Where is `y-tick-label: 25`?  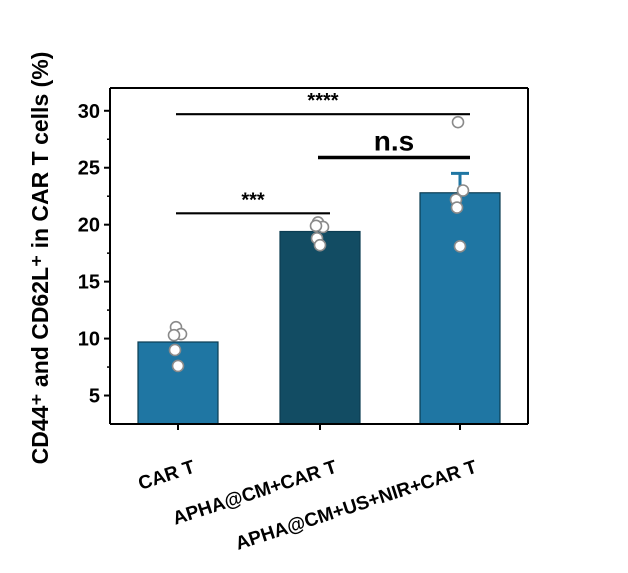 y-tick-label: 25 is located at coordinates (89, 169).